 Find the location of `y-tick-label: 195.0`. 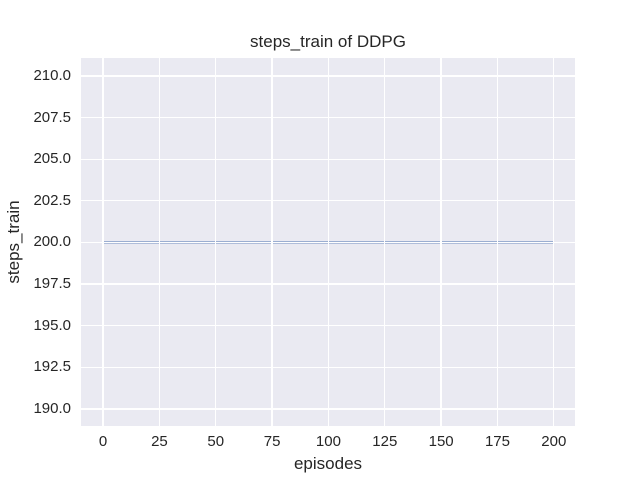

y-tick-label: 195.0 is located at coordinates (52, 325).